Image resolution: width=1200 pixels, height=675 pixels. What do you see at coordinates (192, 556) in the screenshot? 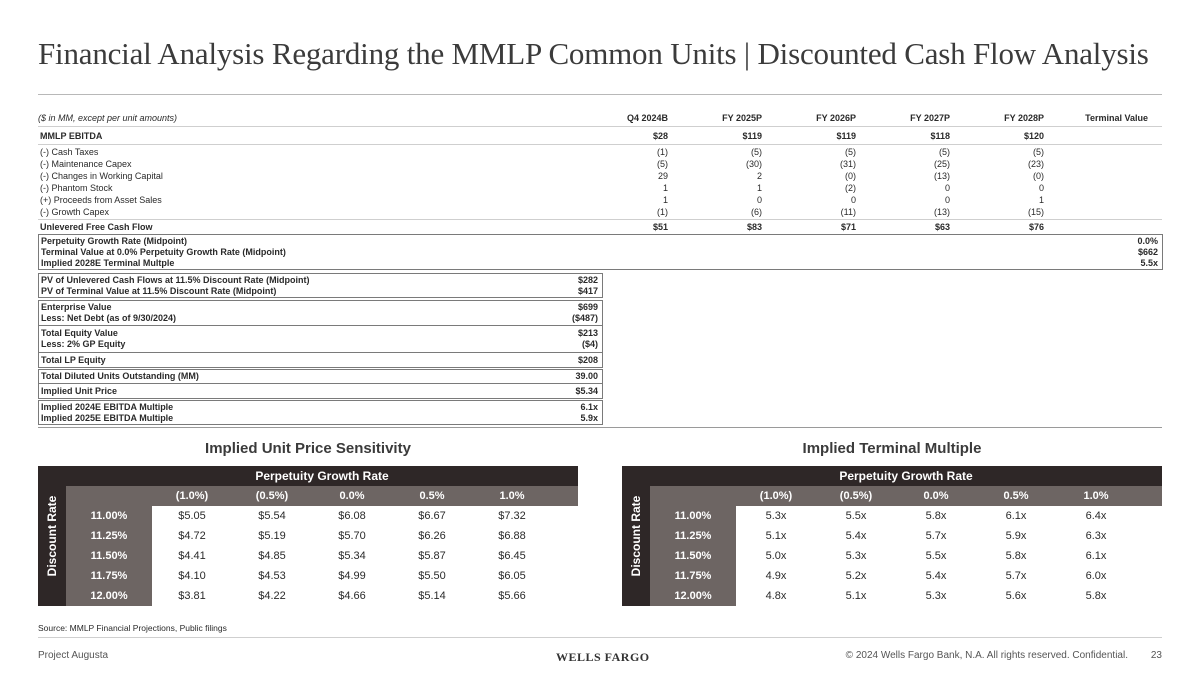
I see `sensitivity-cell: $4.41` at bounding box center [192, 556].